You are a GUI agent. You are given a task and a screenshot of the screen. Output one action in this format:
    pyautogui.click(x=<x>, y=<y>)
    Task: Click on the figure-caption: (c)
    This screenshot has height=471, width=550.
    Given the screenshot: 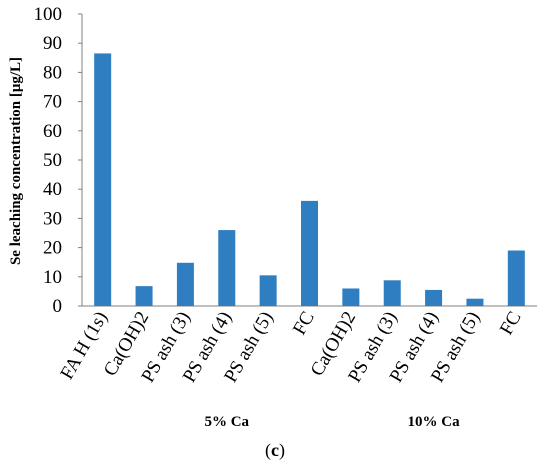 What is the action you would take?
    pyautogui.click(x=275, y=450)
    